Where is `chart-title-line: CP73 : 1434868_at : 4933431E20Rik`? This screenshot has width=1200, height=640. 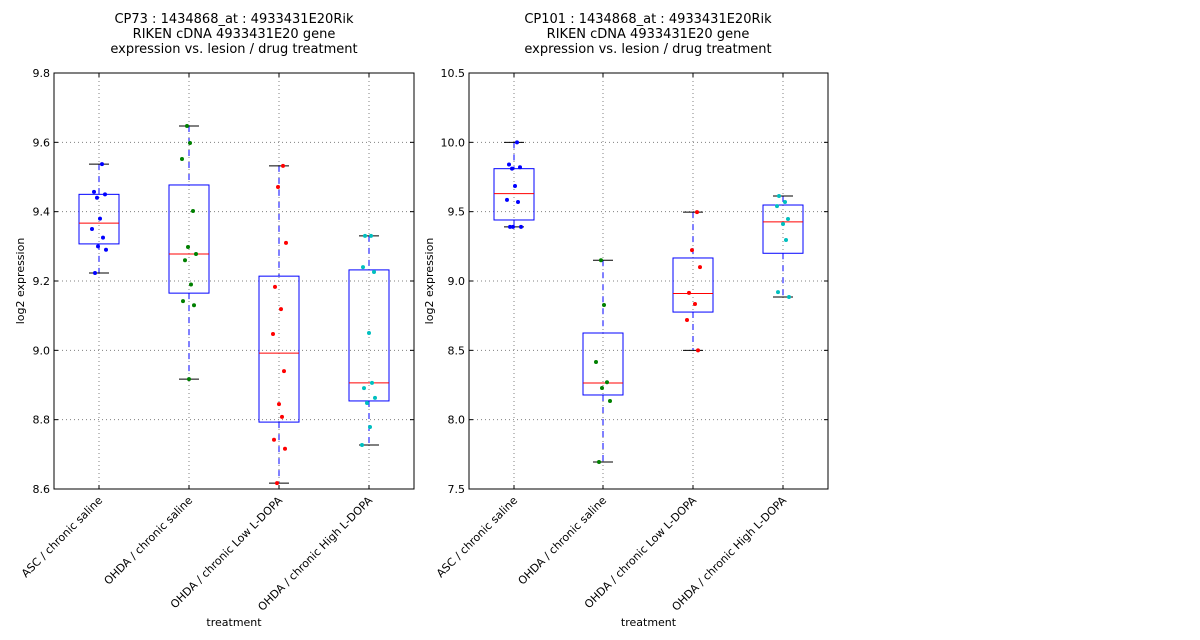
chart-title-line: CP73 : 1434868_at : 4933431E20Rik is located at coordinates (234, 19).